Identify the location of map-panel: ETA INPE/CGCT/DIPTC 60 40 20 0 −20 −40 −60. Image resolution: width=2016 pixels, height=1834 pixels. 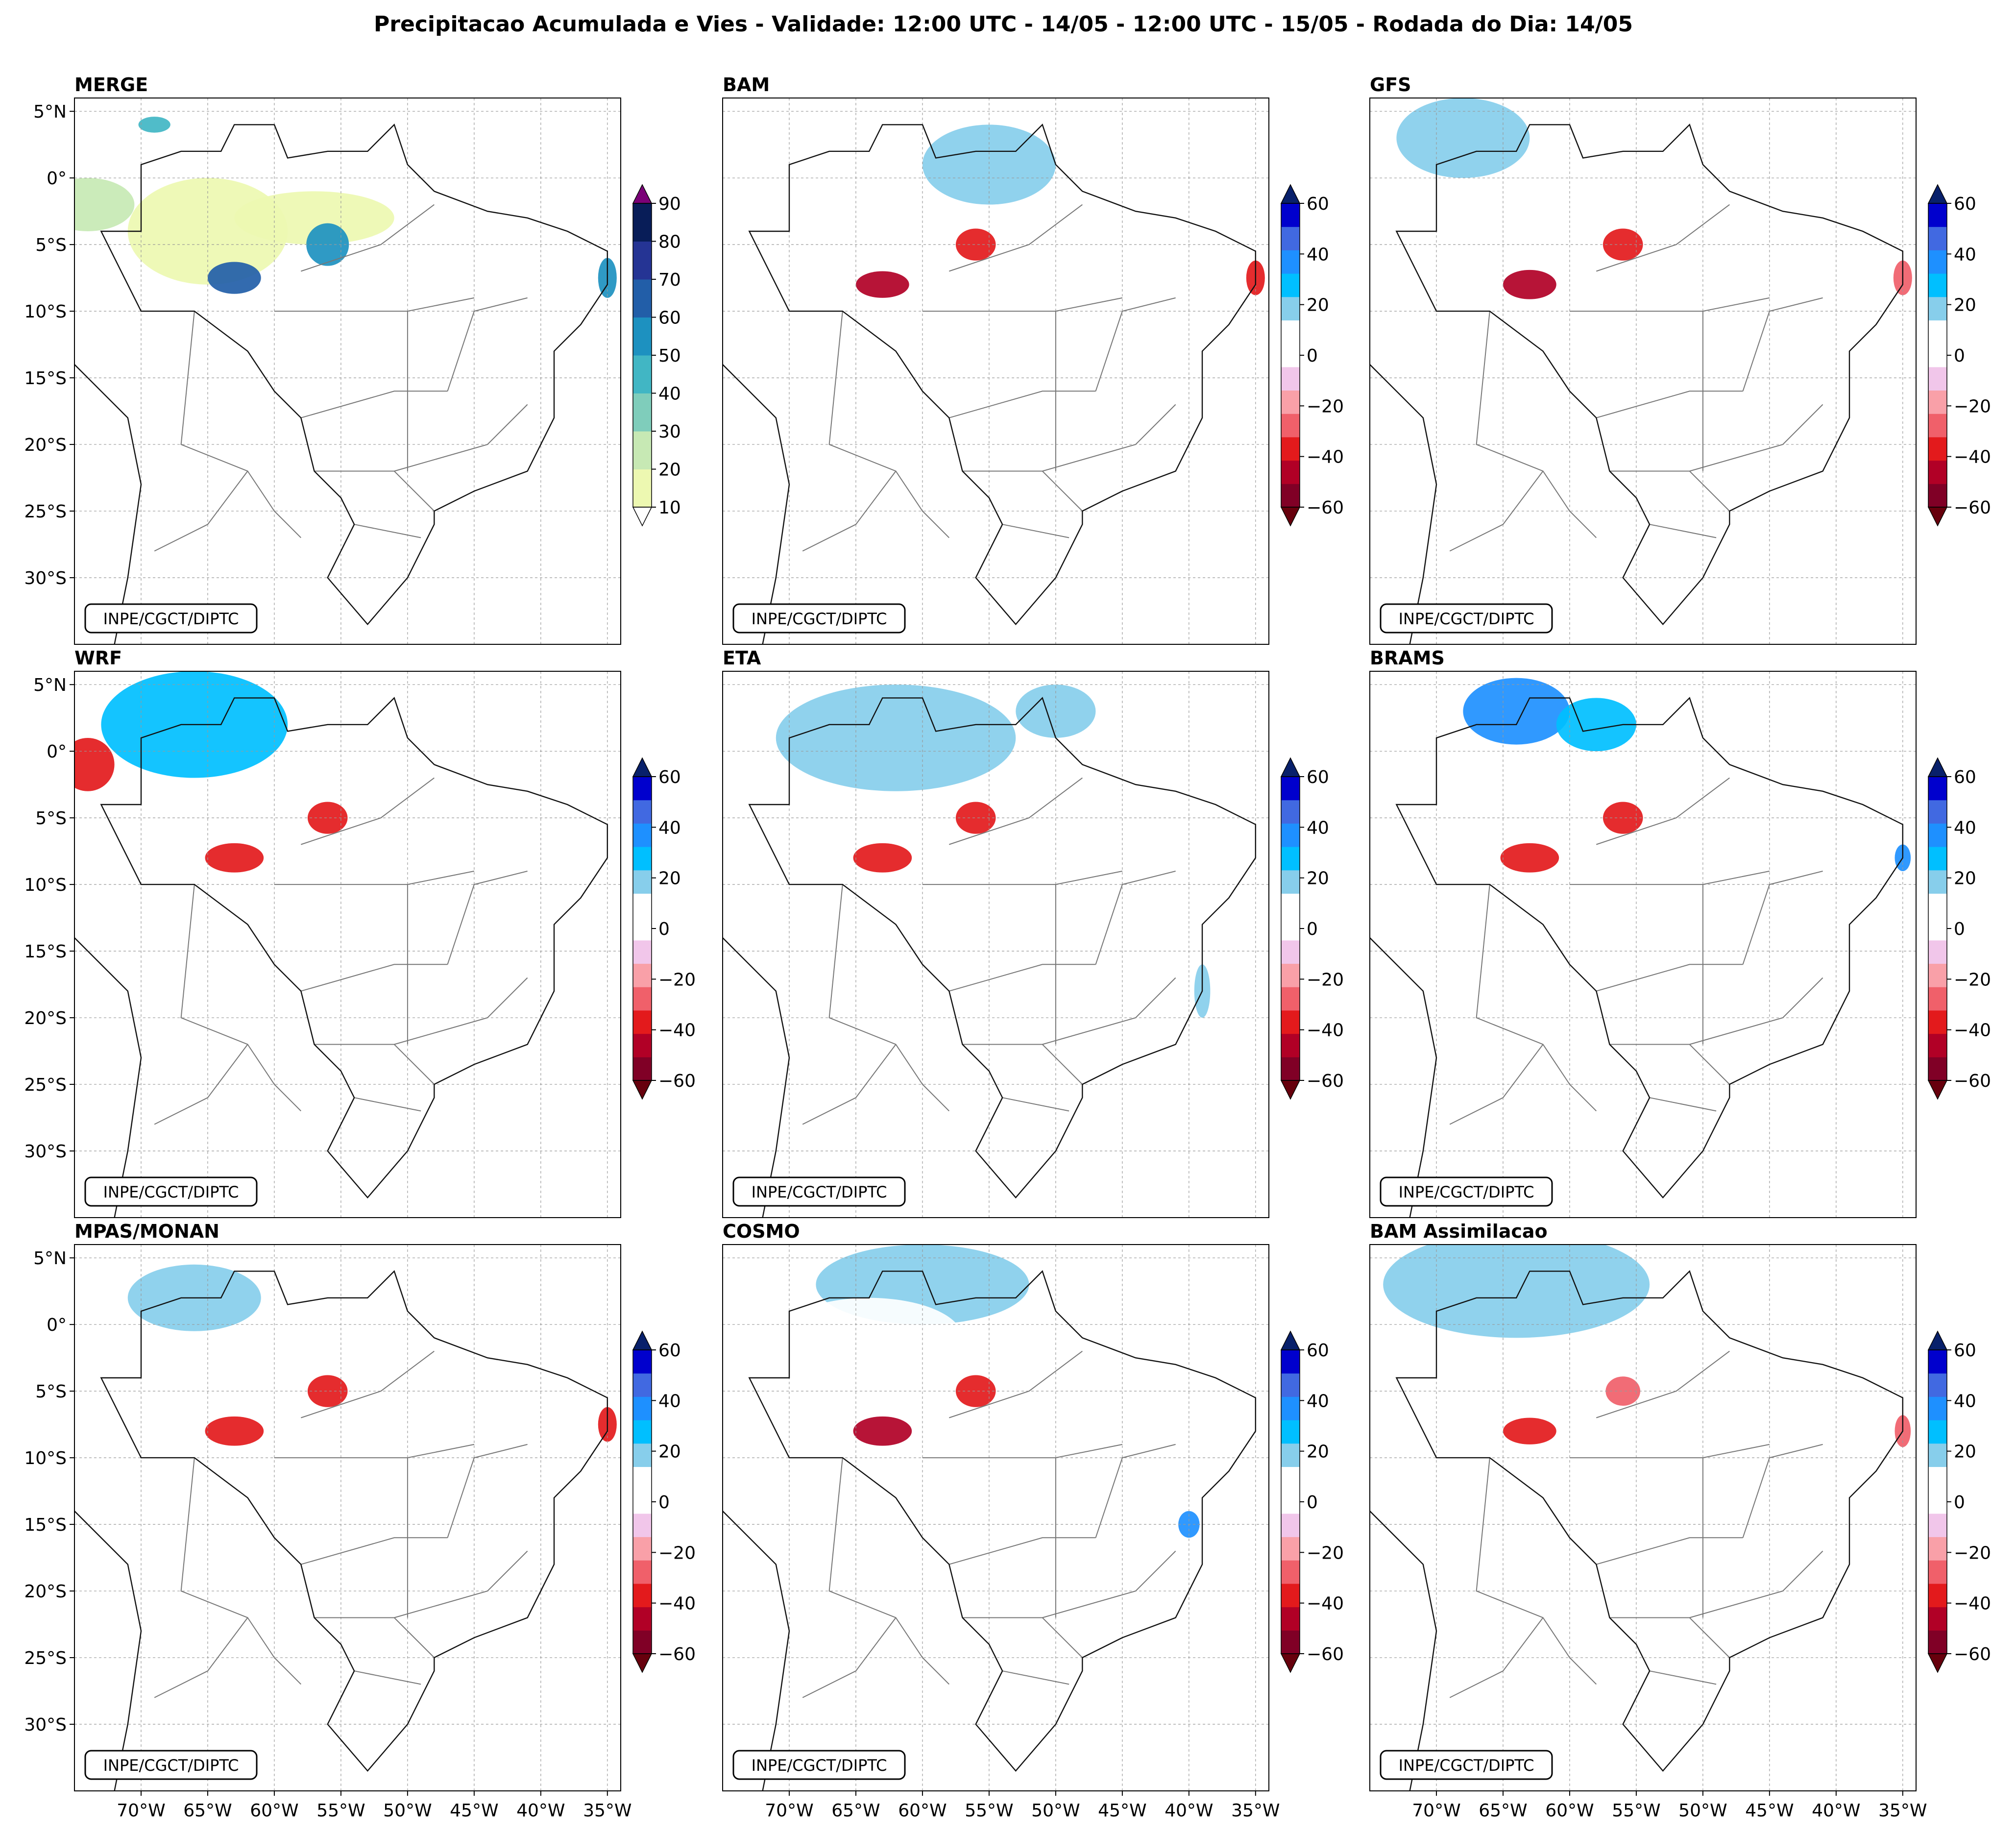
(1033, 932).